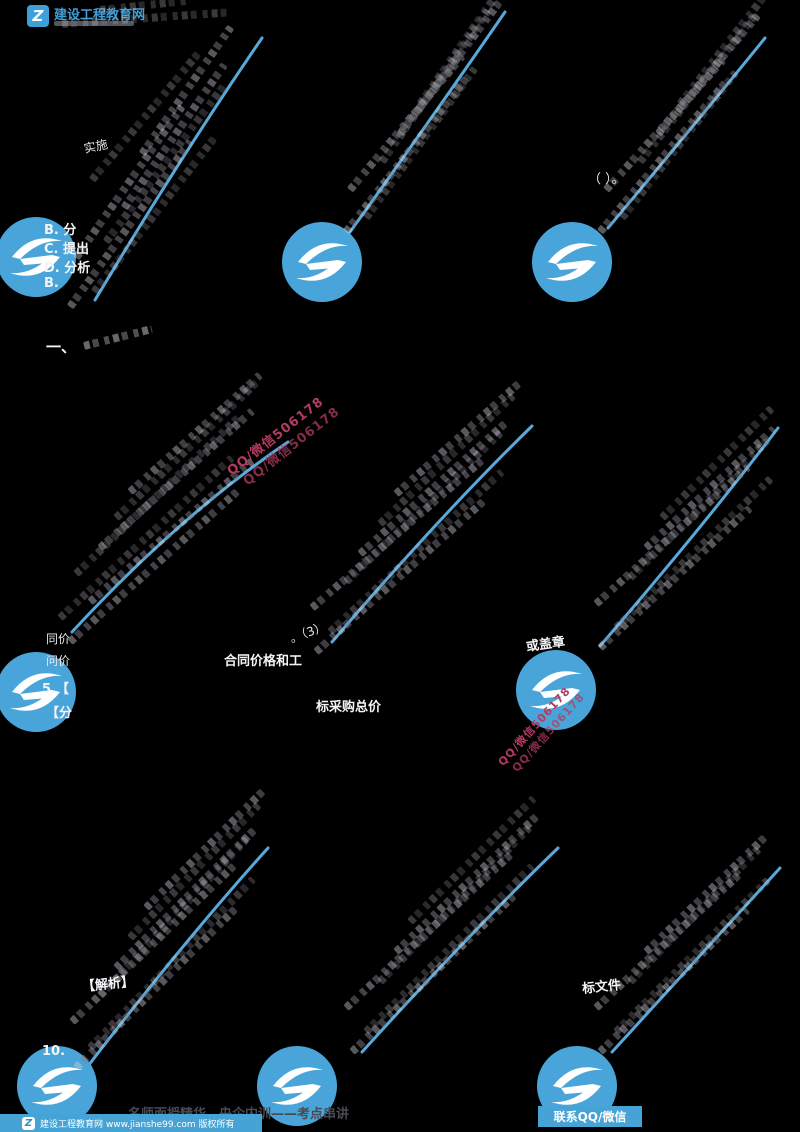 The width and height of the screenshot is (800, 1132). I want to click on text-fragment: 合同价格和工, so click(263, 661).